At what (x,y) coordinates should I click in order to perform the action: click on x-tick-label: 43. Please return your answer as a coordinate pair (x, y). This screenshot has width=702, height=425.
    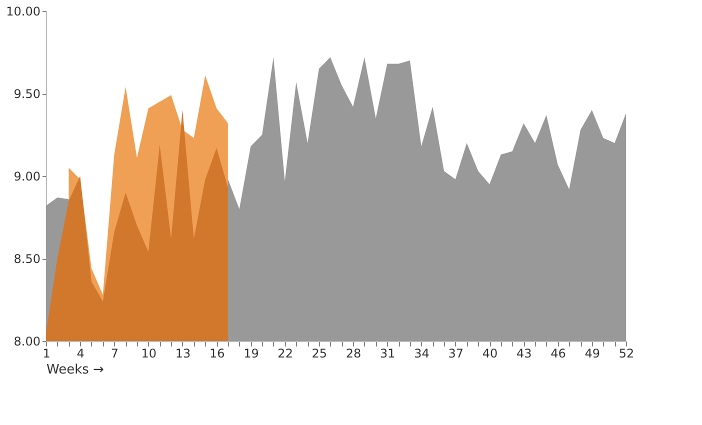
    Looking at the image, I should click on (524, 353).